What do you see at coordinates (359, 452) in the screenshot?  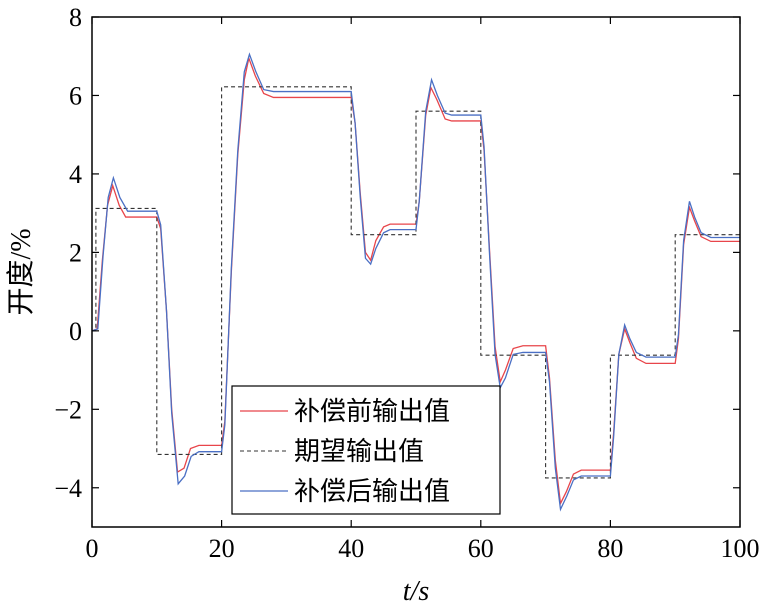 I see `legend-label-2: 期望输出值` at bounding box center [359, 452].